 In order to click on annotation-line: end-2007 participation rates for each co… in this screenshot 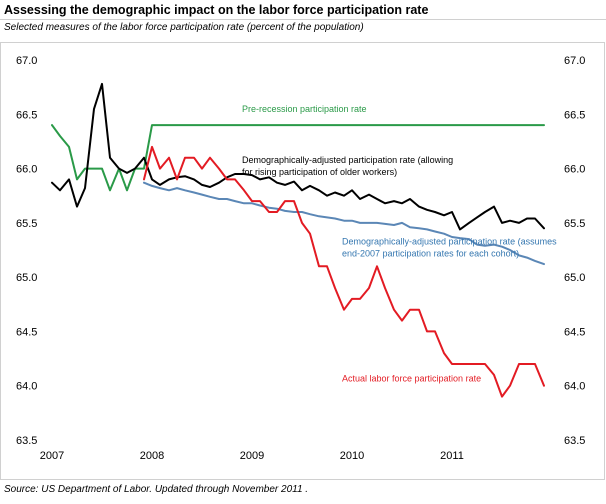, I will do `click(430, 254)`.